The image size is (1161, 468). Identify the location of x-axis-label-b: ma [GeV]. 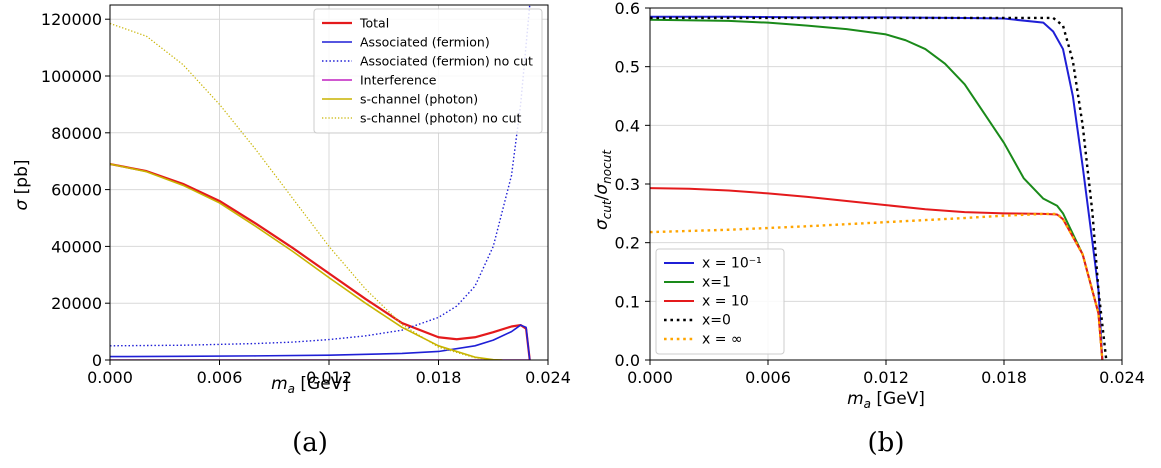
(886, 400).